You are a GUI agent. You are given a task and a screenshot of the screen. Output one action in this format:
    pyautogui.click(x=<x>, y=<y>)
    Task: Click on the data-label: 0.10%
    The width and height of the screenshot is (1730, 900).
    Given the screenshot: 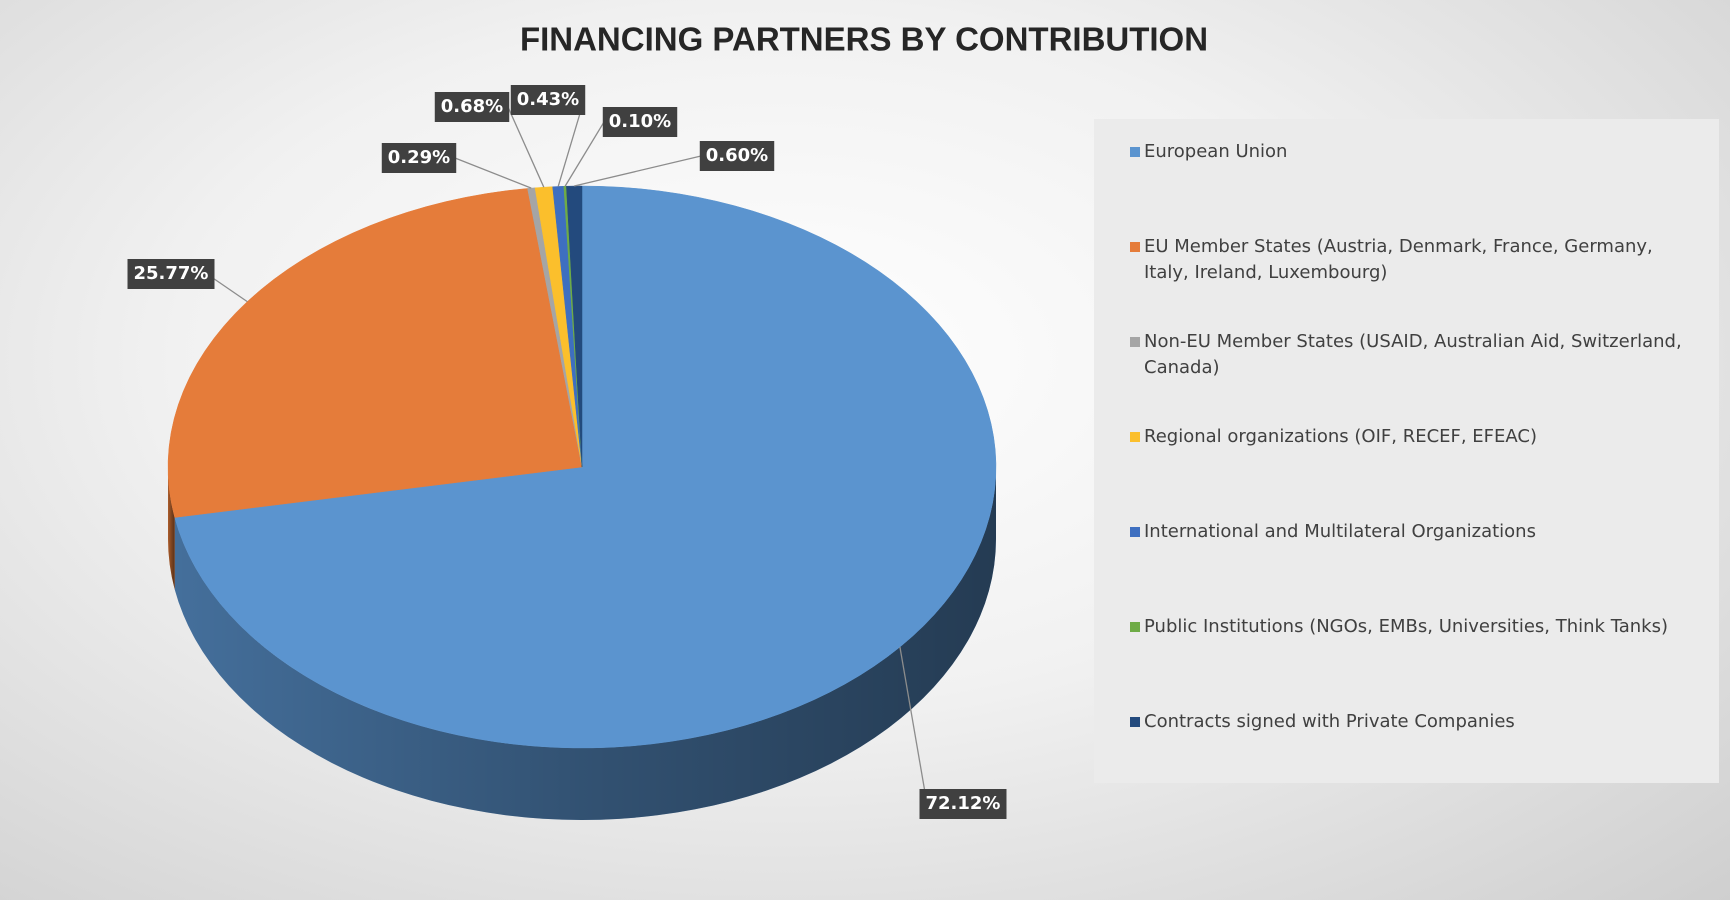 What is the action you would take?
    pyautogui.click(x=640, y=121)
    